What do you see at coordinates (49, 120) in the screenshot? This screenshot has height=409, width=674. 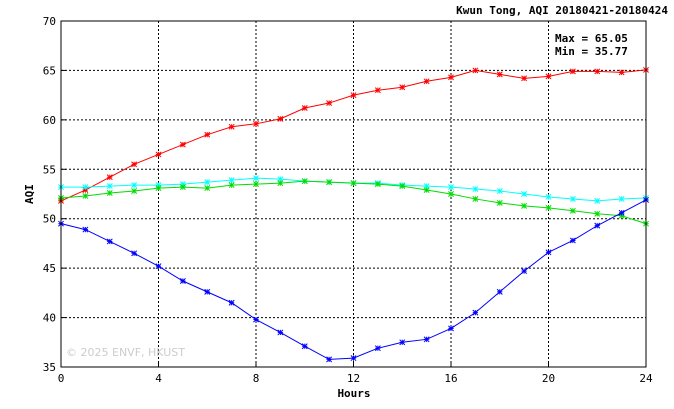 I see `y-tick-label: 60` at bounding box center [49, 120].